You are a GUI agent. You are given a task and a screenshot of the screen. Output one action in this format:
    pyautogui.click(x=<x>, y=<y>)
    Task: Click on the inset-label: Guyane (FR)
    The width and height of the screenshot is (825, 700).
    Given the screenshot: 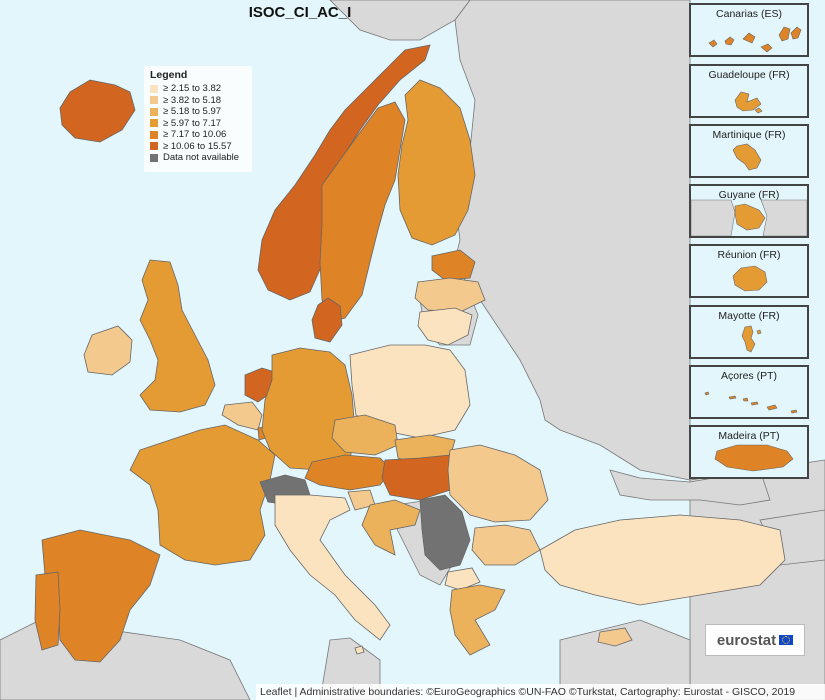 What is the action you would take?
    pyautogui.click(x=749, y=195)
    